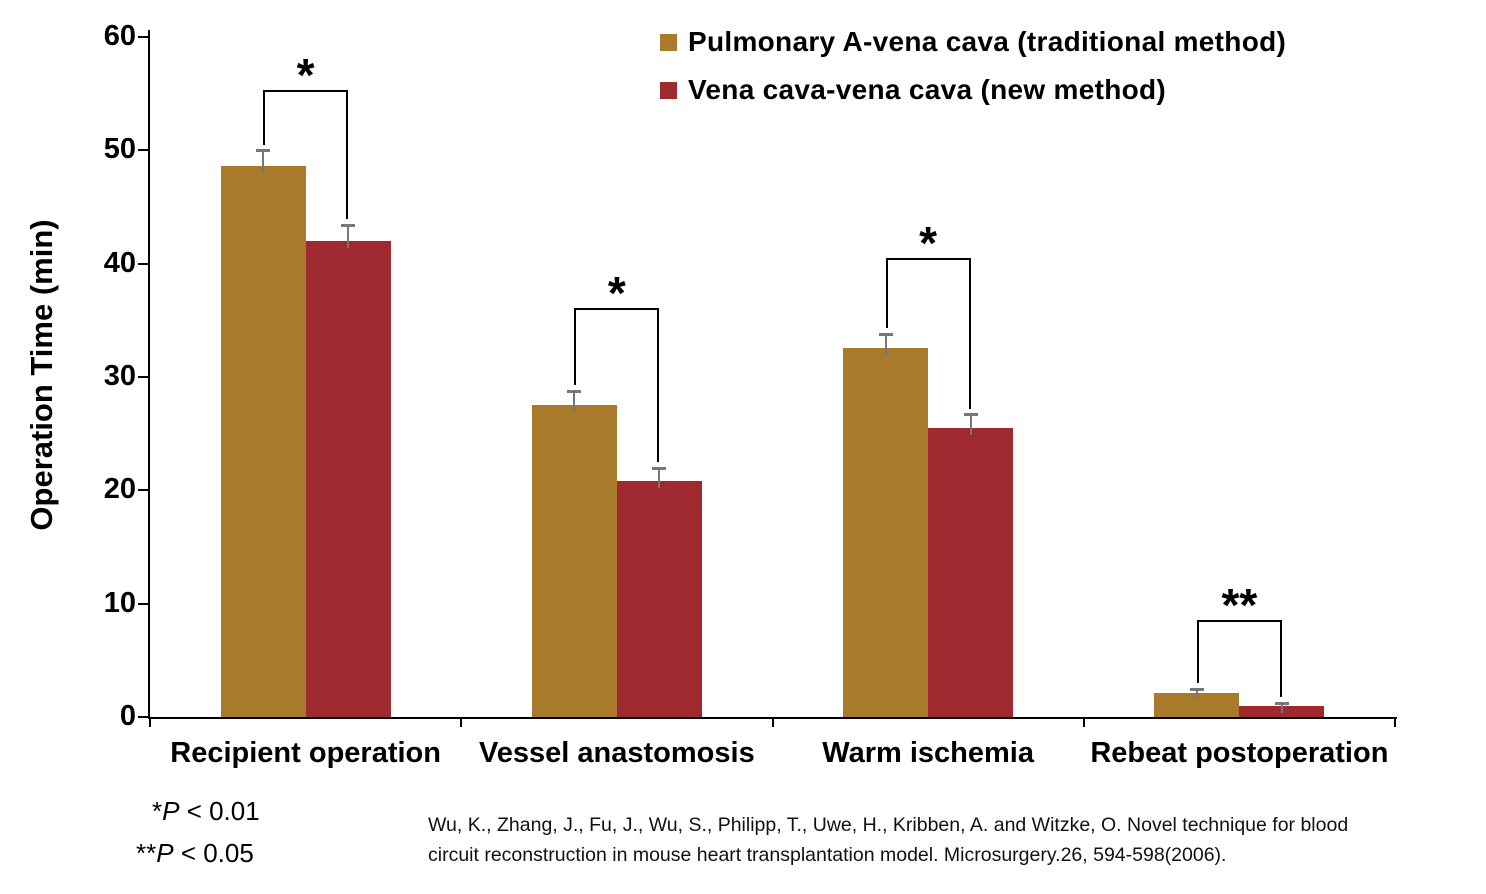 The image size is (1486, 894). I want to click on significance-note-p001: *P < 0.01, so click(206, 811).